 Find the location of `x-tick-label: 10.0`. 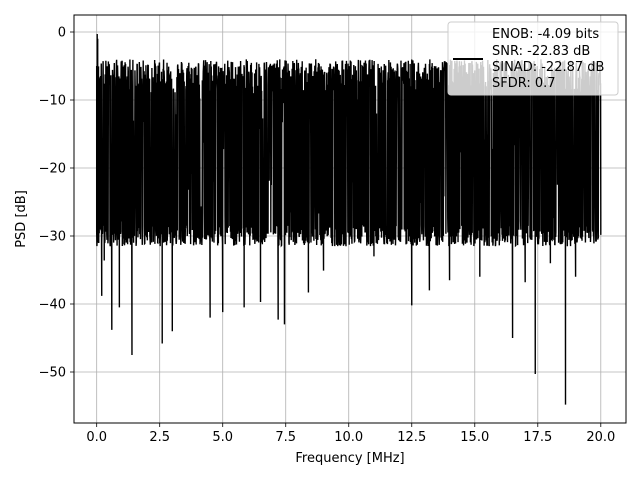

x-tick-label: 10.0 is located at coordinates (348, 437).